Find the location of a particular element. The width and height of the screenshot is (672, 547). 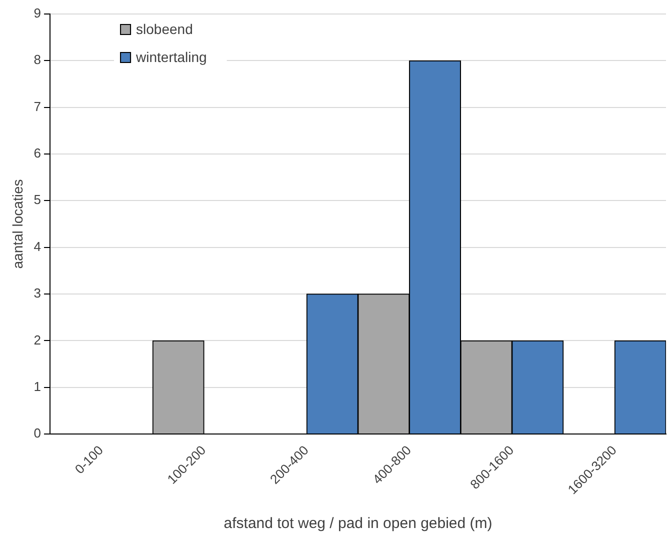

y-axis-title: aantal locaties is located at coordinates (17, 224).